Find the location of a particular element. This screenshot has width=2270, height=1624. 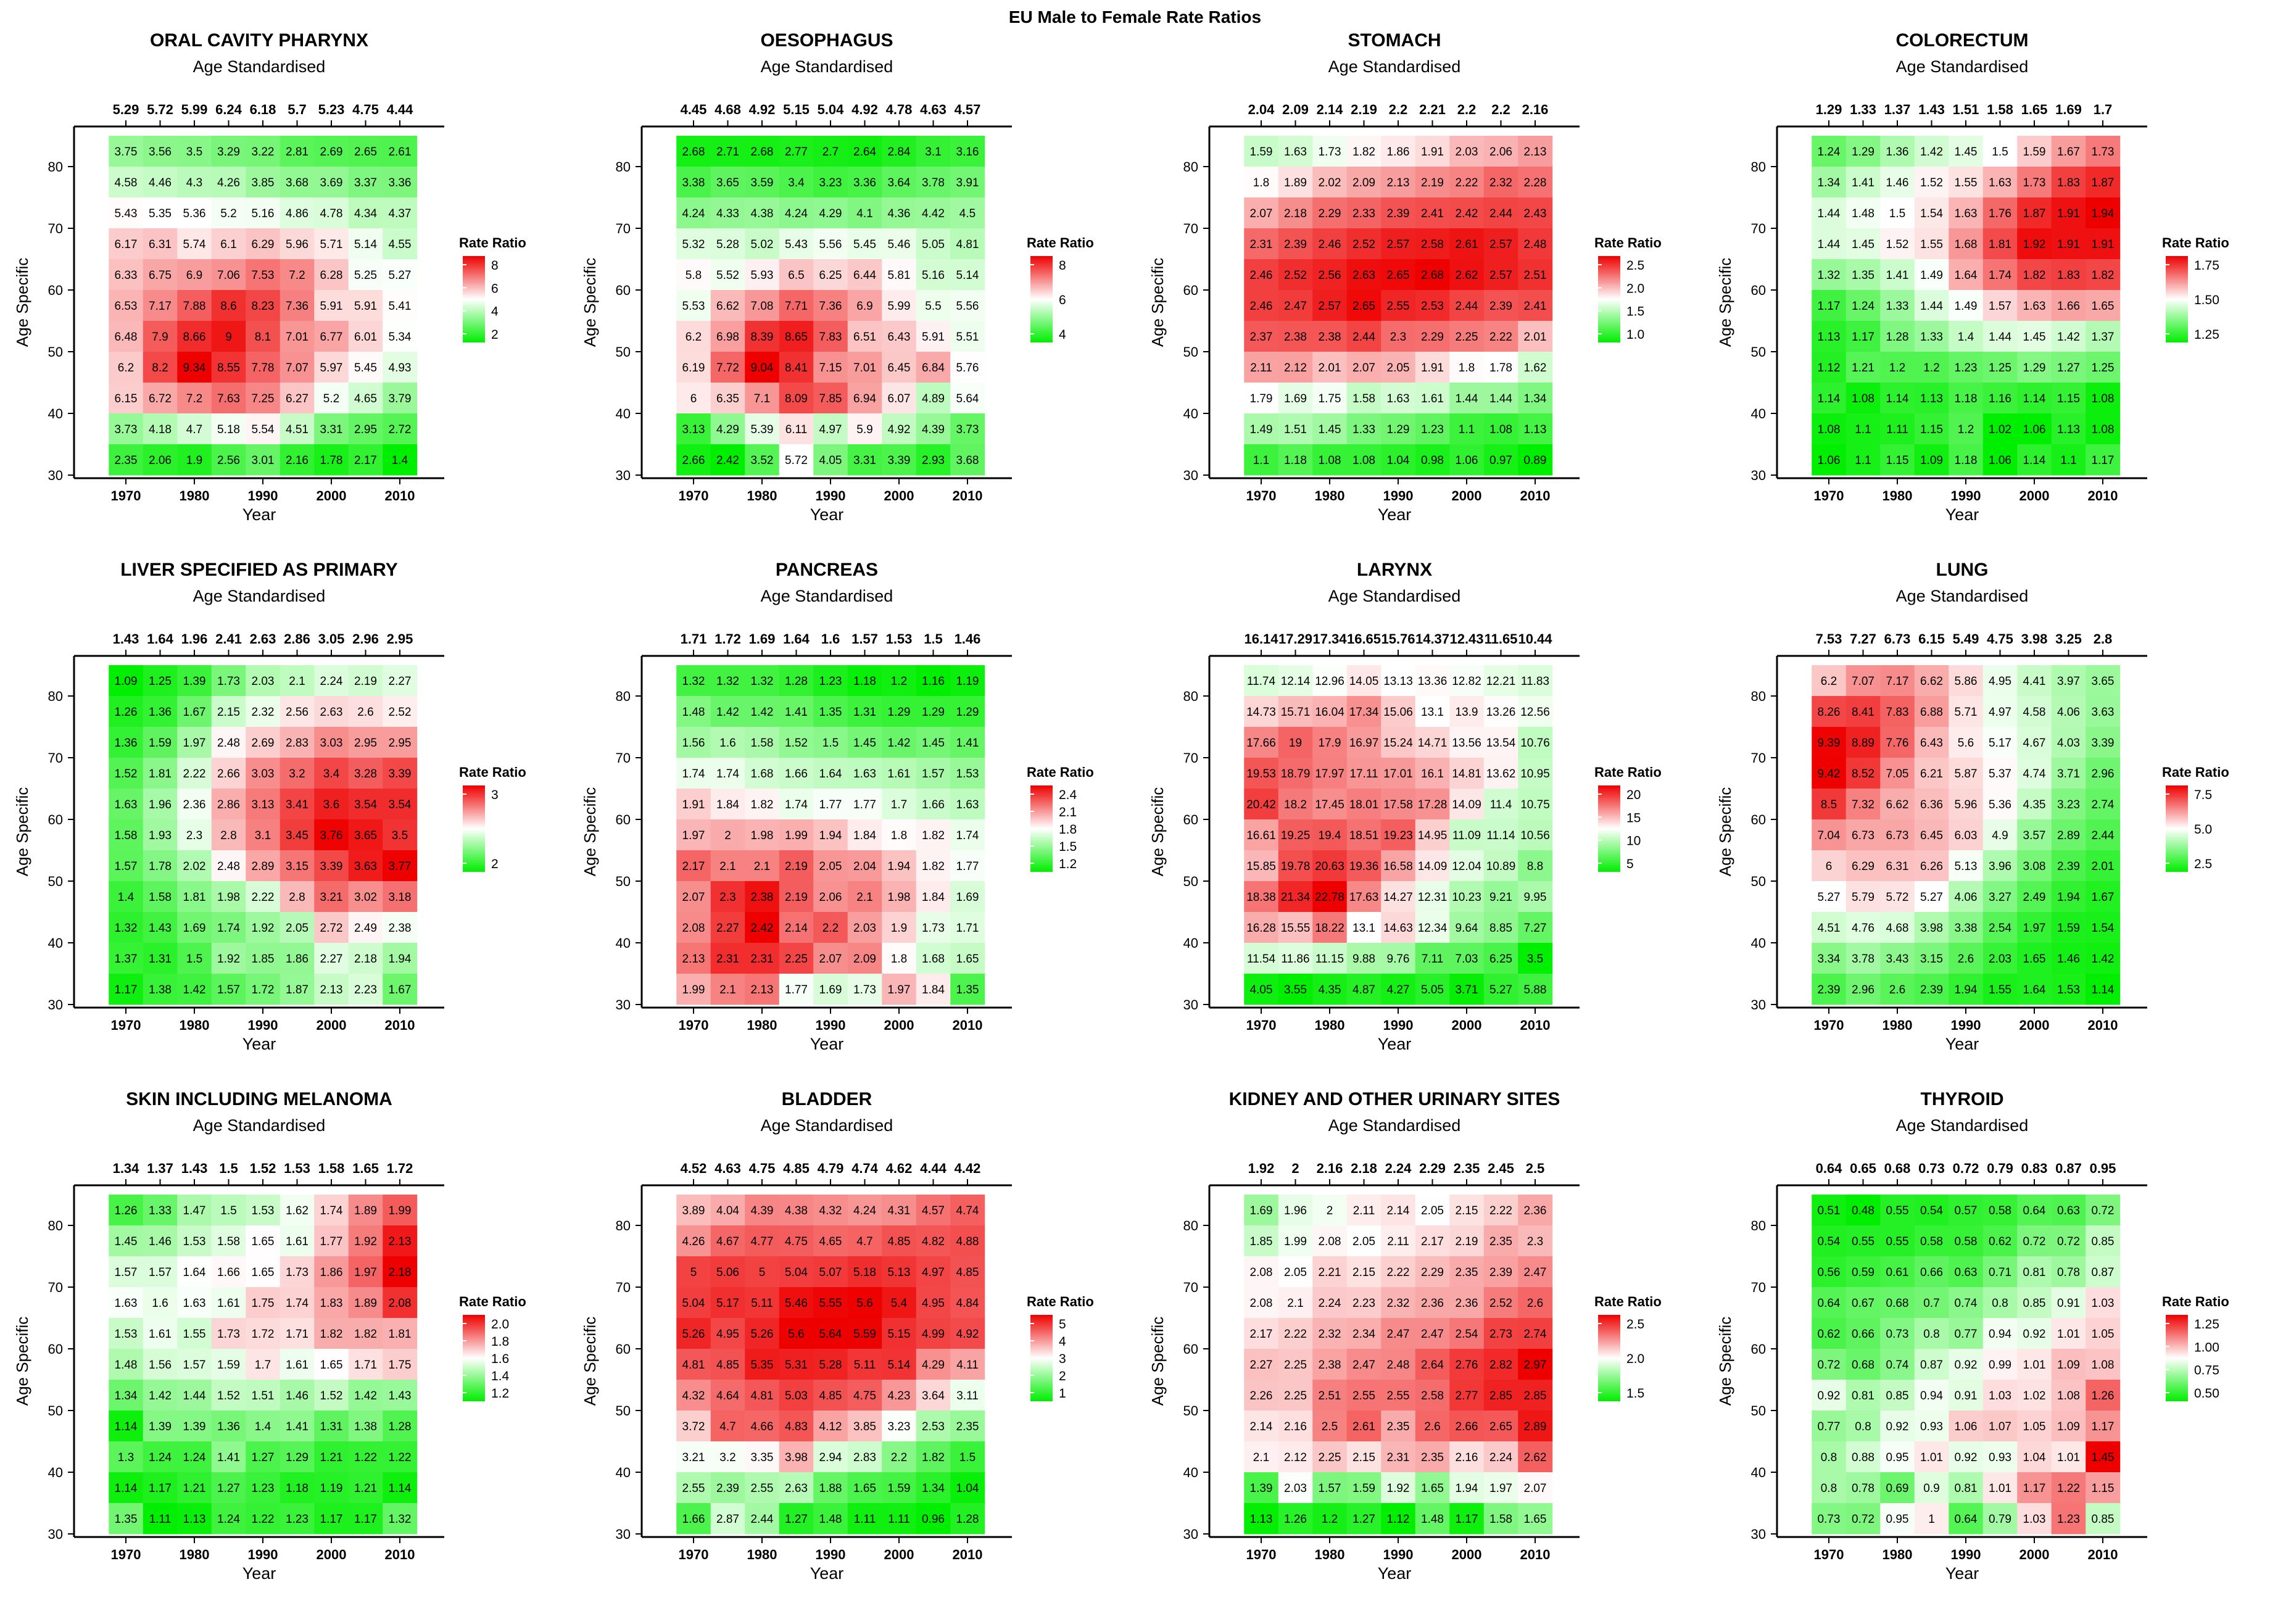

cell-value: 1.44 is located at coordinates (1829, 213).